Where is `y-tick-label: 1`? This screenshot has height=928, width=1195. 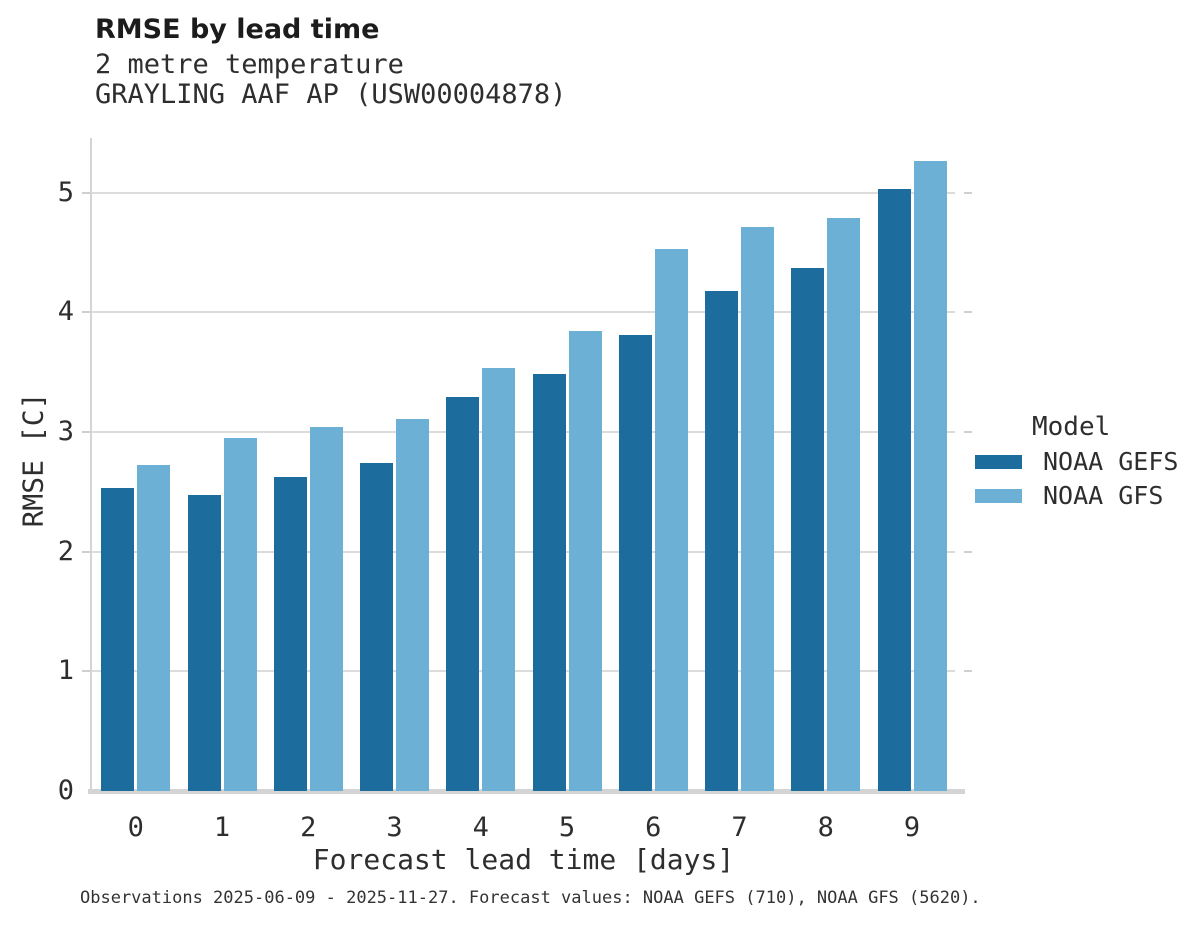 y-tick-label: 1 is located at coordinates (65, 671).